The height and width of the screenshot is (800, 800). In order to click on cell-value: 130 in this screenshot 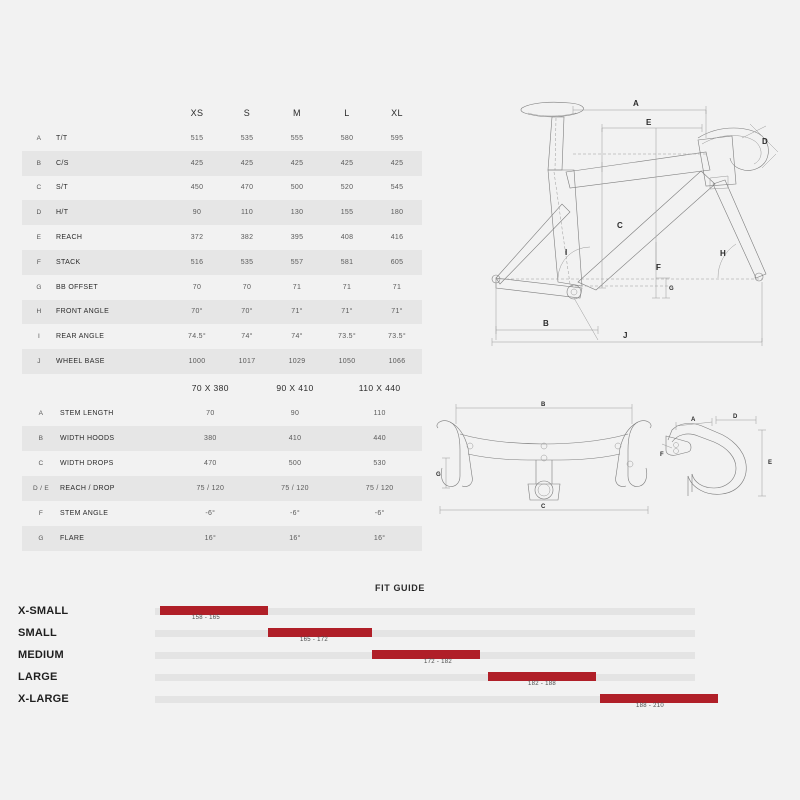, I will do `click(297, 213)`.